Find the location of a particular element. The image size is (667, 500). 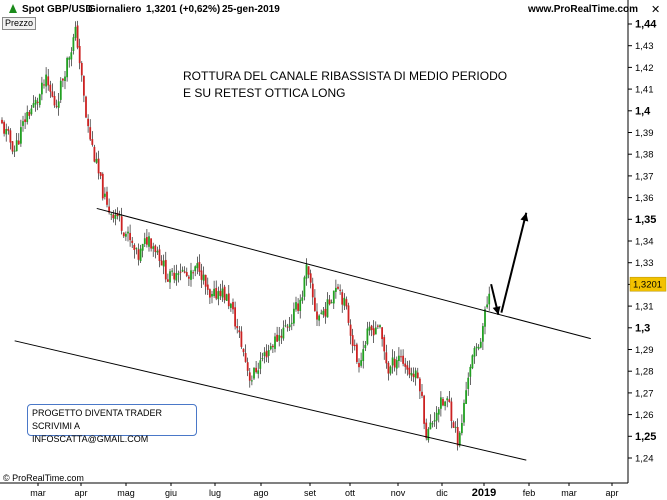

y-tick-label: 1,37 is located at coordinates (644, 176).